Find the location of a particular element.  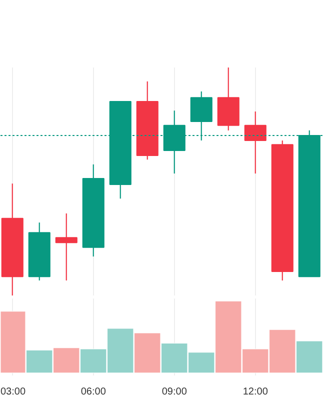

x-tick-label: 06:00 is located at coordinates (93, 392).